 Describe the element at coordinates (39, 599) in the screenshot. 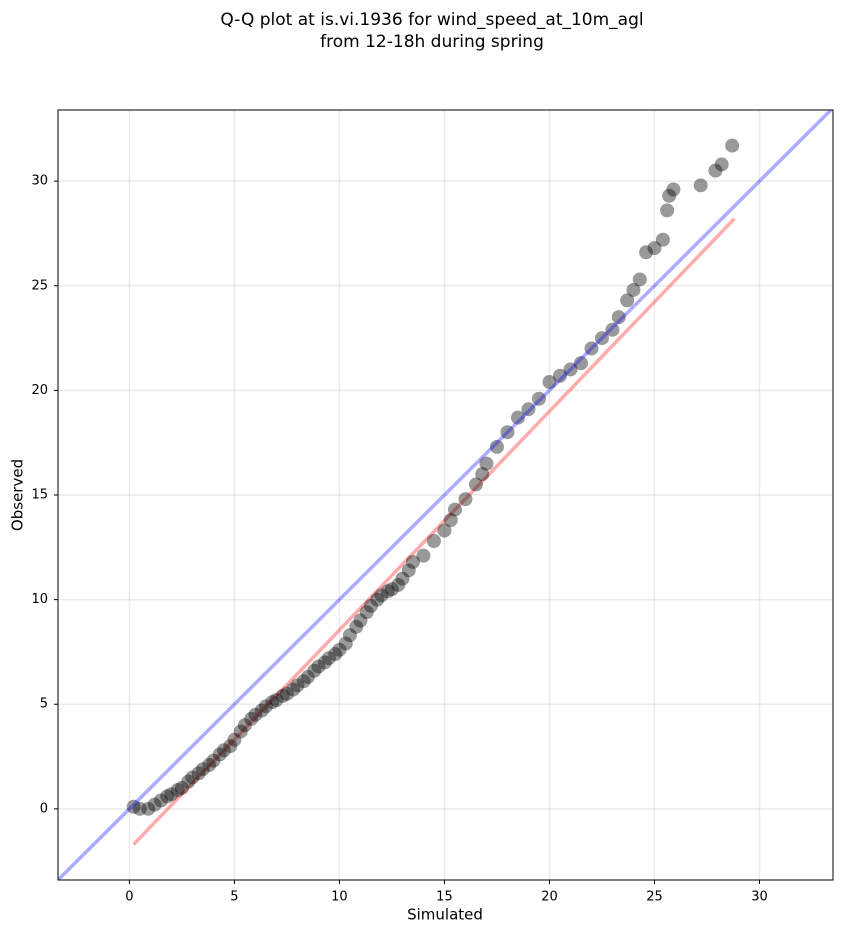

I see `y-tick-label: 10` at that location.